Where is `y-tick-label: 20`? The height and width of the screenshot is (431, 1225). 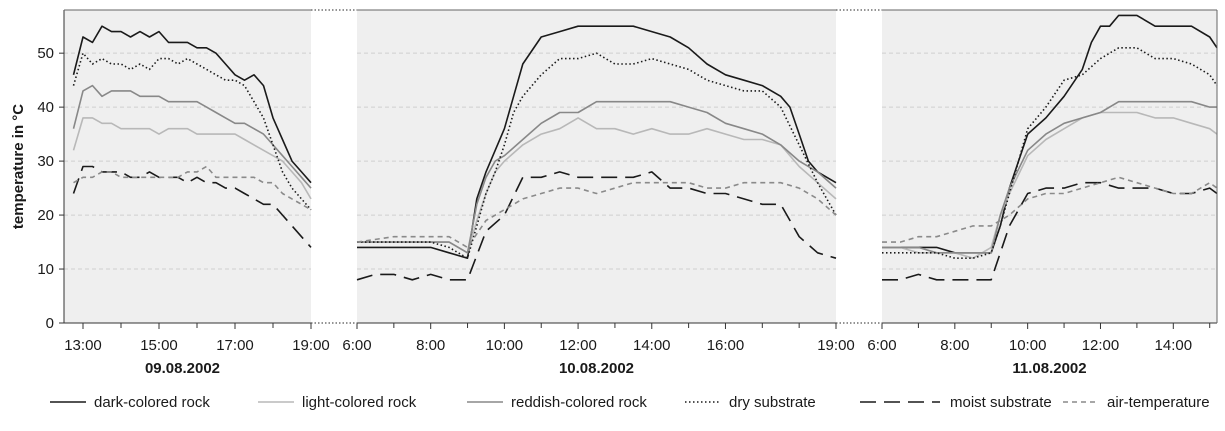
y-tick-label: 20 is located at coordinates (45, 215).